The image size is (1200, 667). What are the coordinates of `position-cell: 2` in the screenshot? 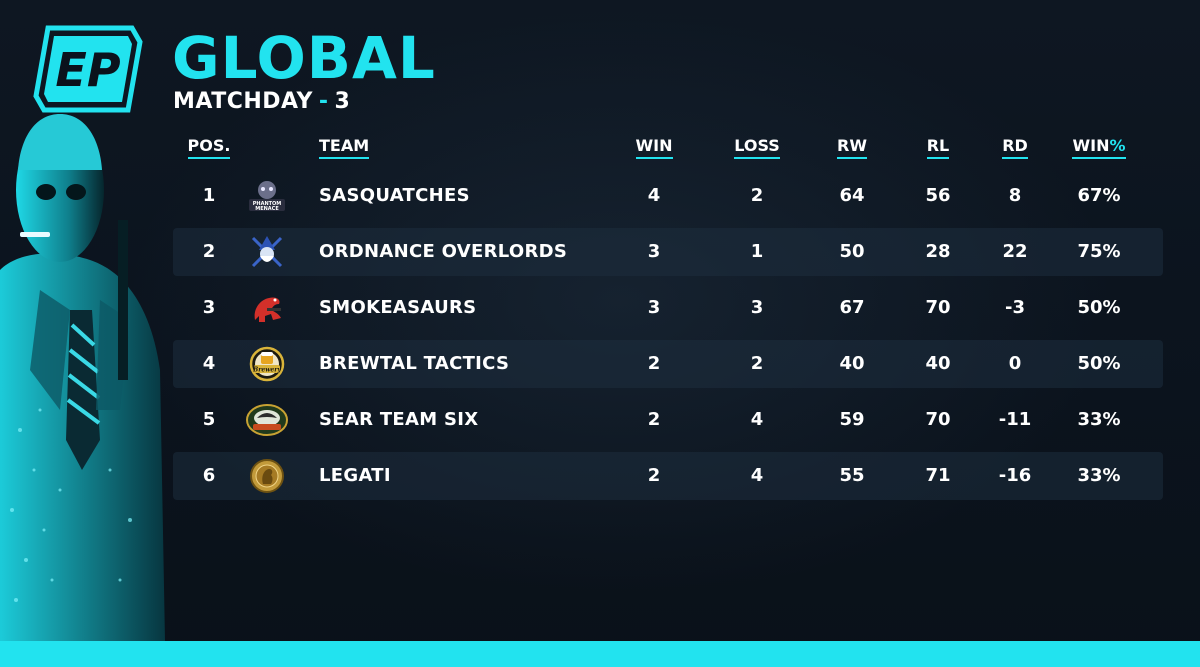 It's located at (209, 251).